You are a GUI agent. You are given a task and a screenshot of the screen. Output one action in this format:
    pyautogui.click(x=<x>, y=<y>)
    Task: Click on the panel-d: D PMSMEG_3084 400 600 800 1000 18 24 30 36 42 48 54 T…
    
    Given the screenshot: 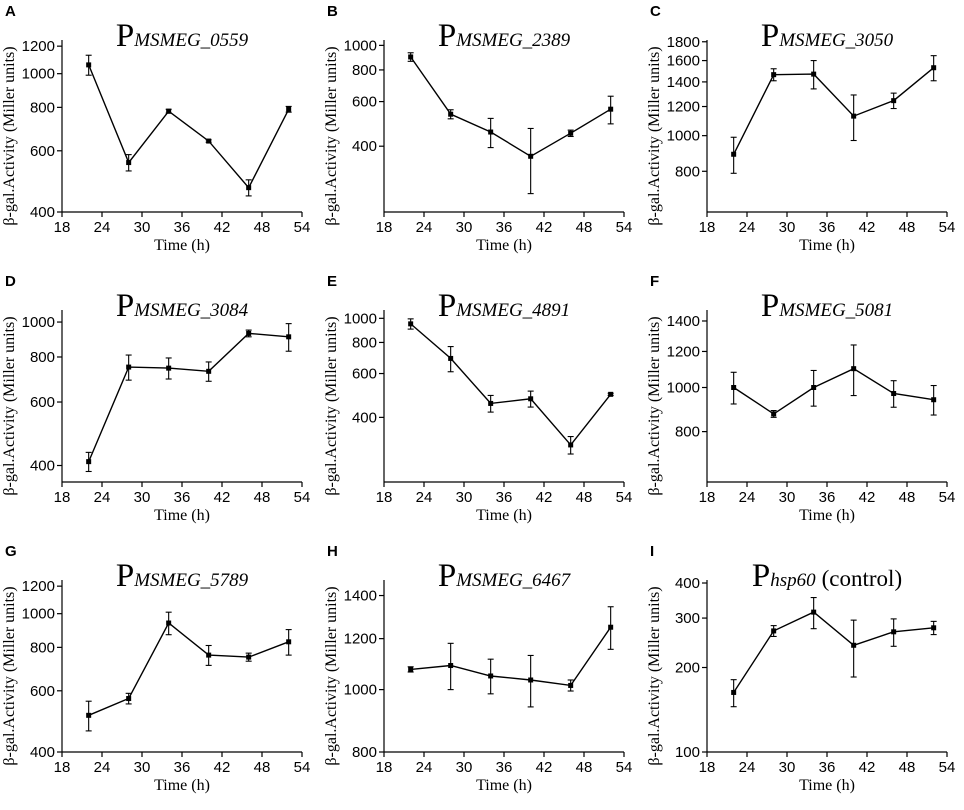 What is the action you would take?
    pyautogui.click(x=155, y=398)
    